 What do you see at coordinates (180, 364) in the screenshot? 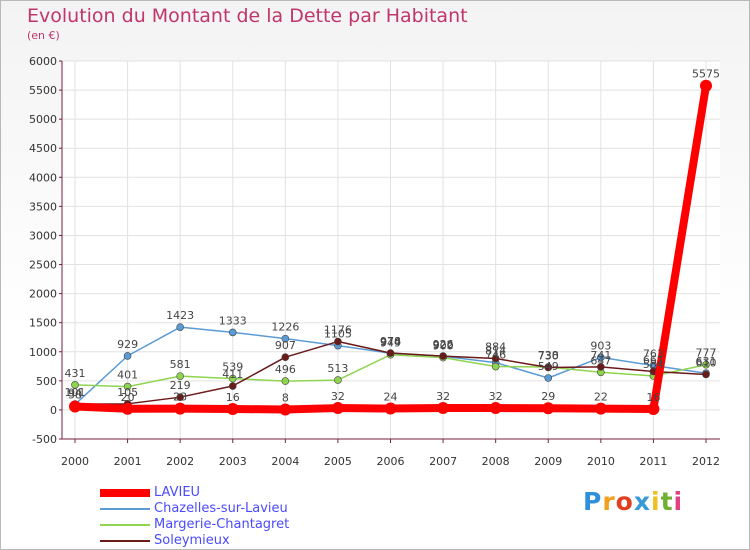
I see `data-label: 581` at bounding box center [180, 364].